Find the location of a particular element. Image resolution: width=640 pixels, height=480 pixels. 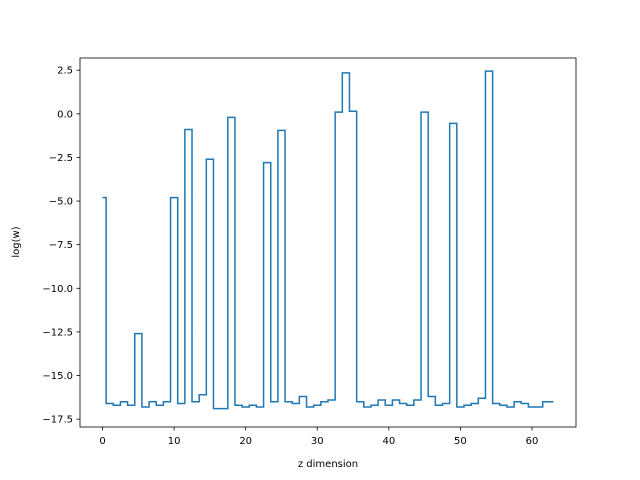

y-axis-label: log(w) is located at coordinates (16, 241).